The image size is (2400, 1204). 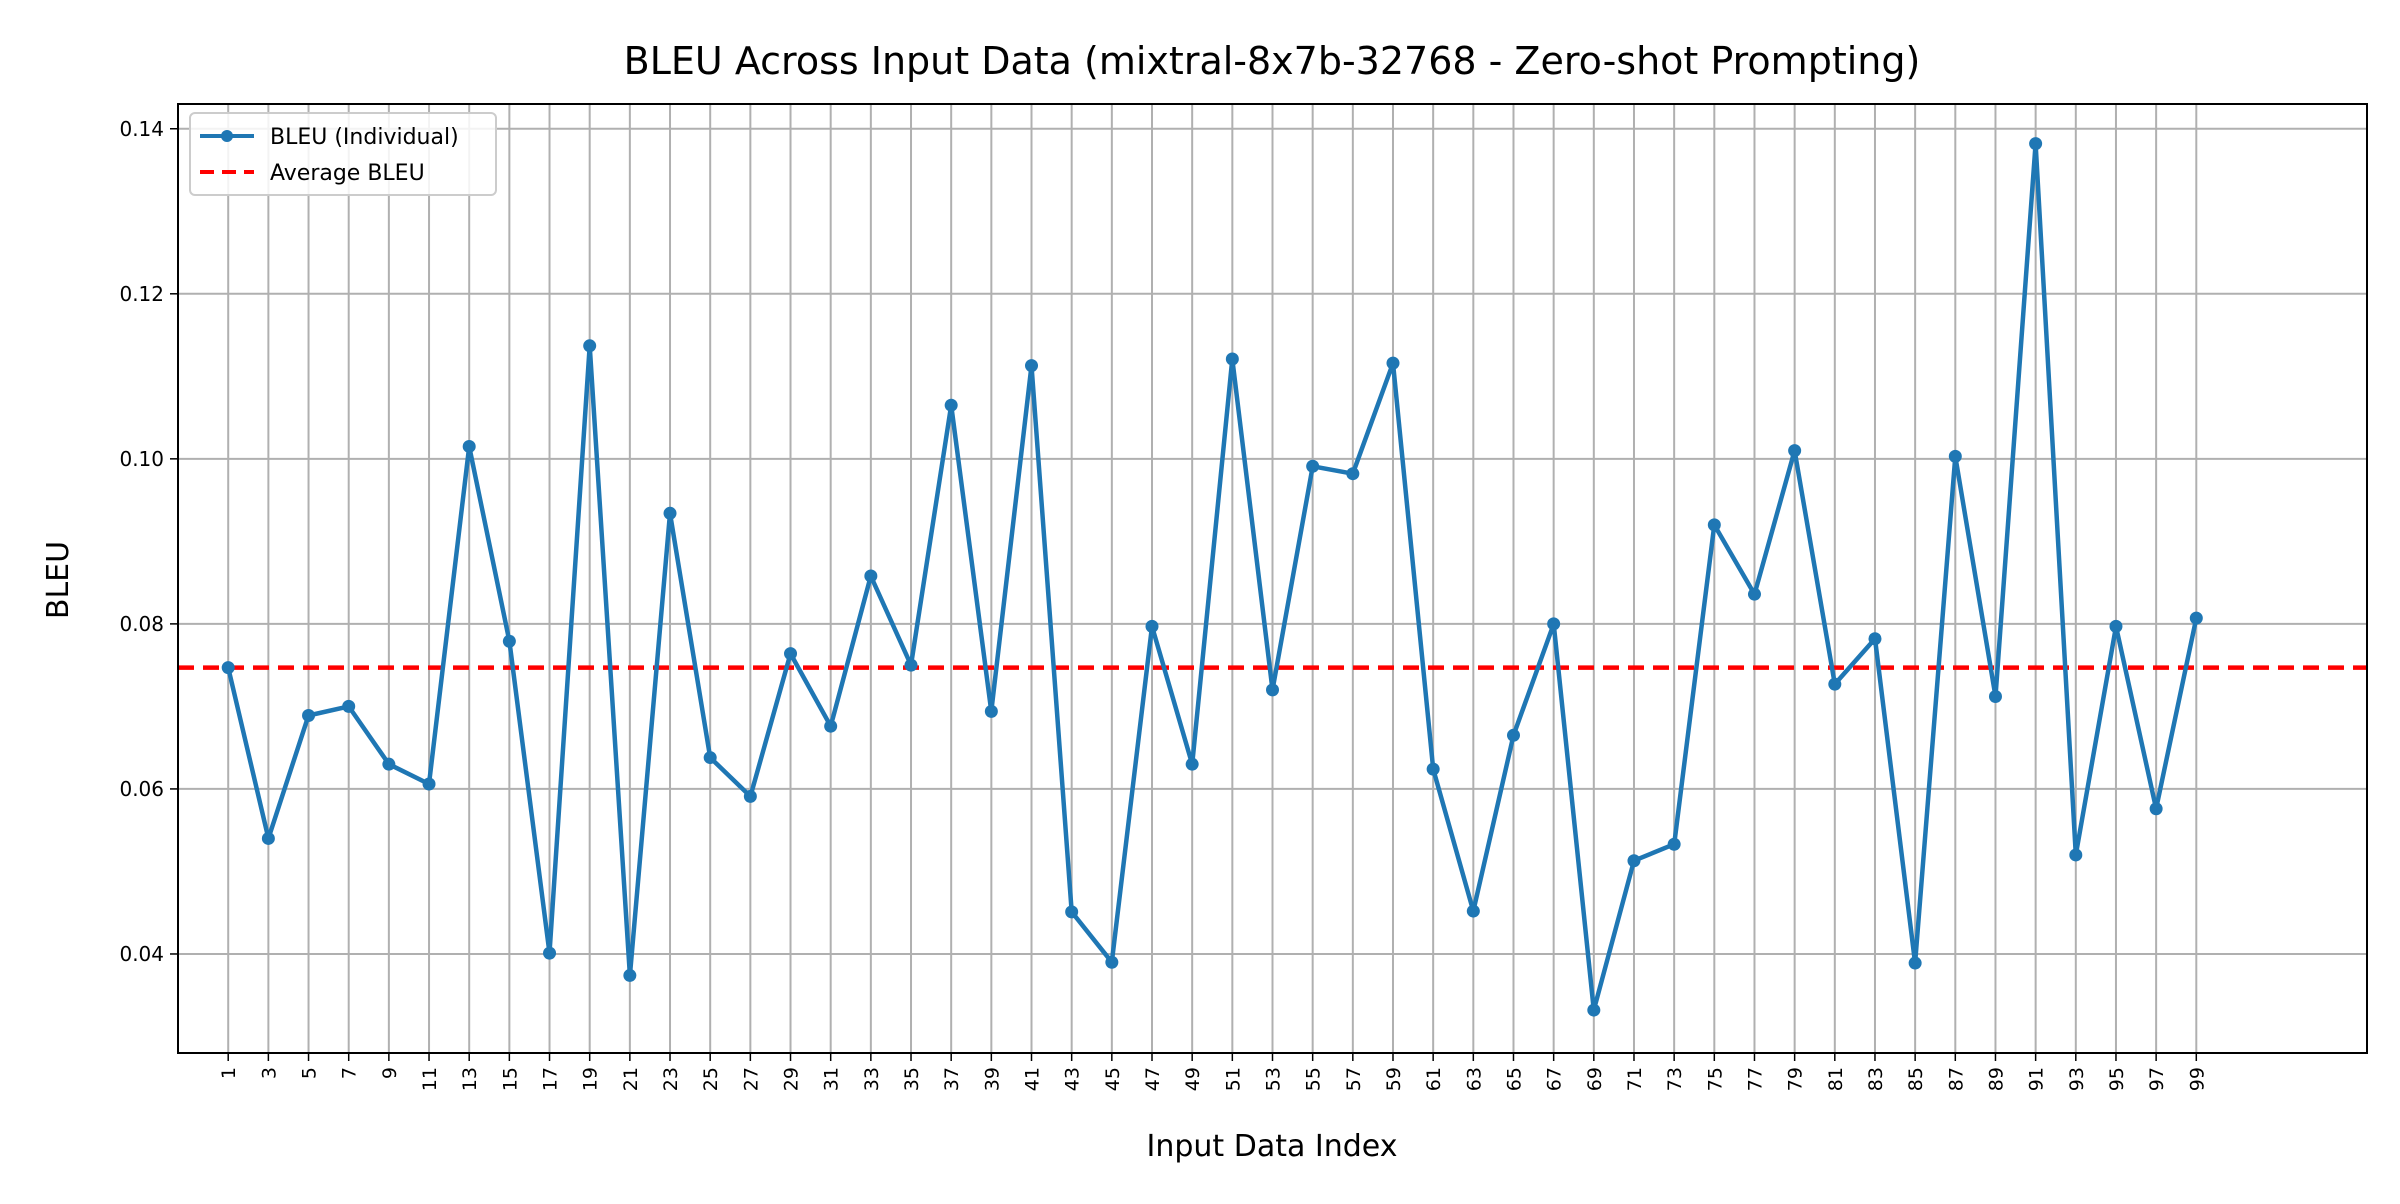 What do you see at coordinates (1555, 1079) in the screenshot?
I see `x-tick-label: 67` at bounding box center [1555, 1079].